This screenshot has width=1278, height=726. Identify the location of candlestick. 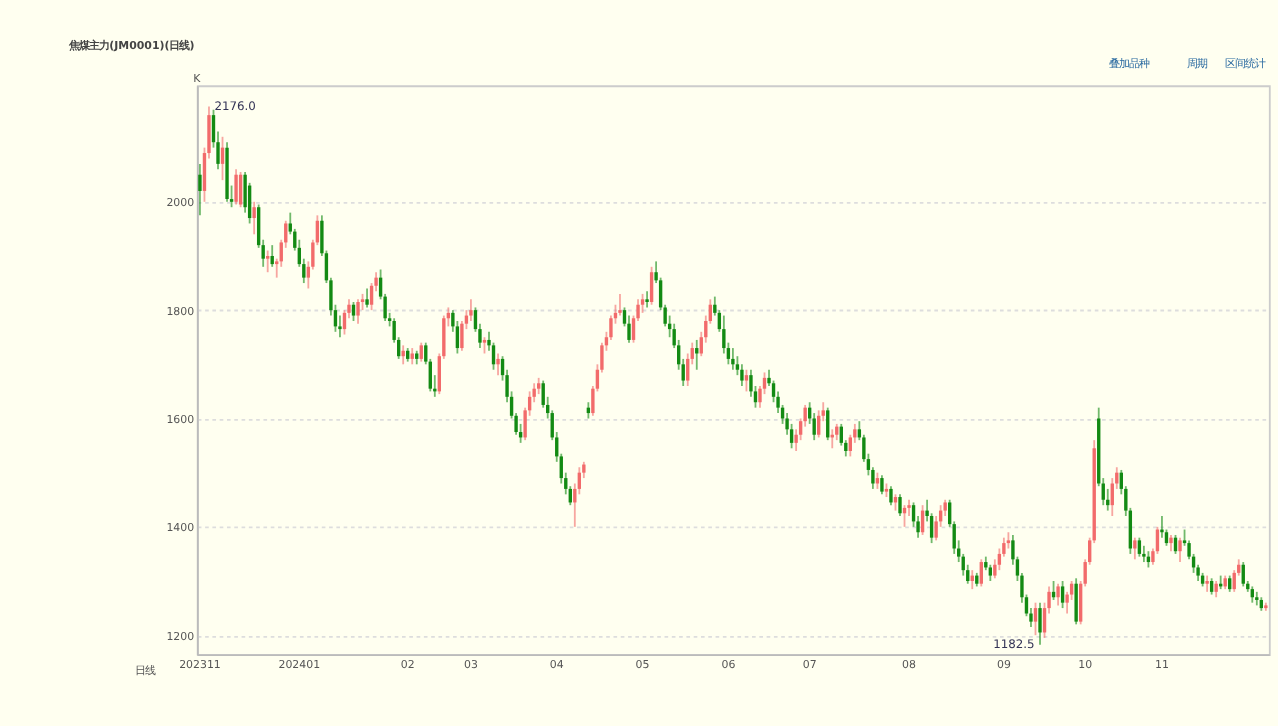
(1008, 540).